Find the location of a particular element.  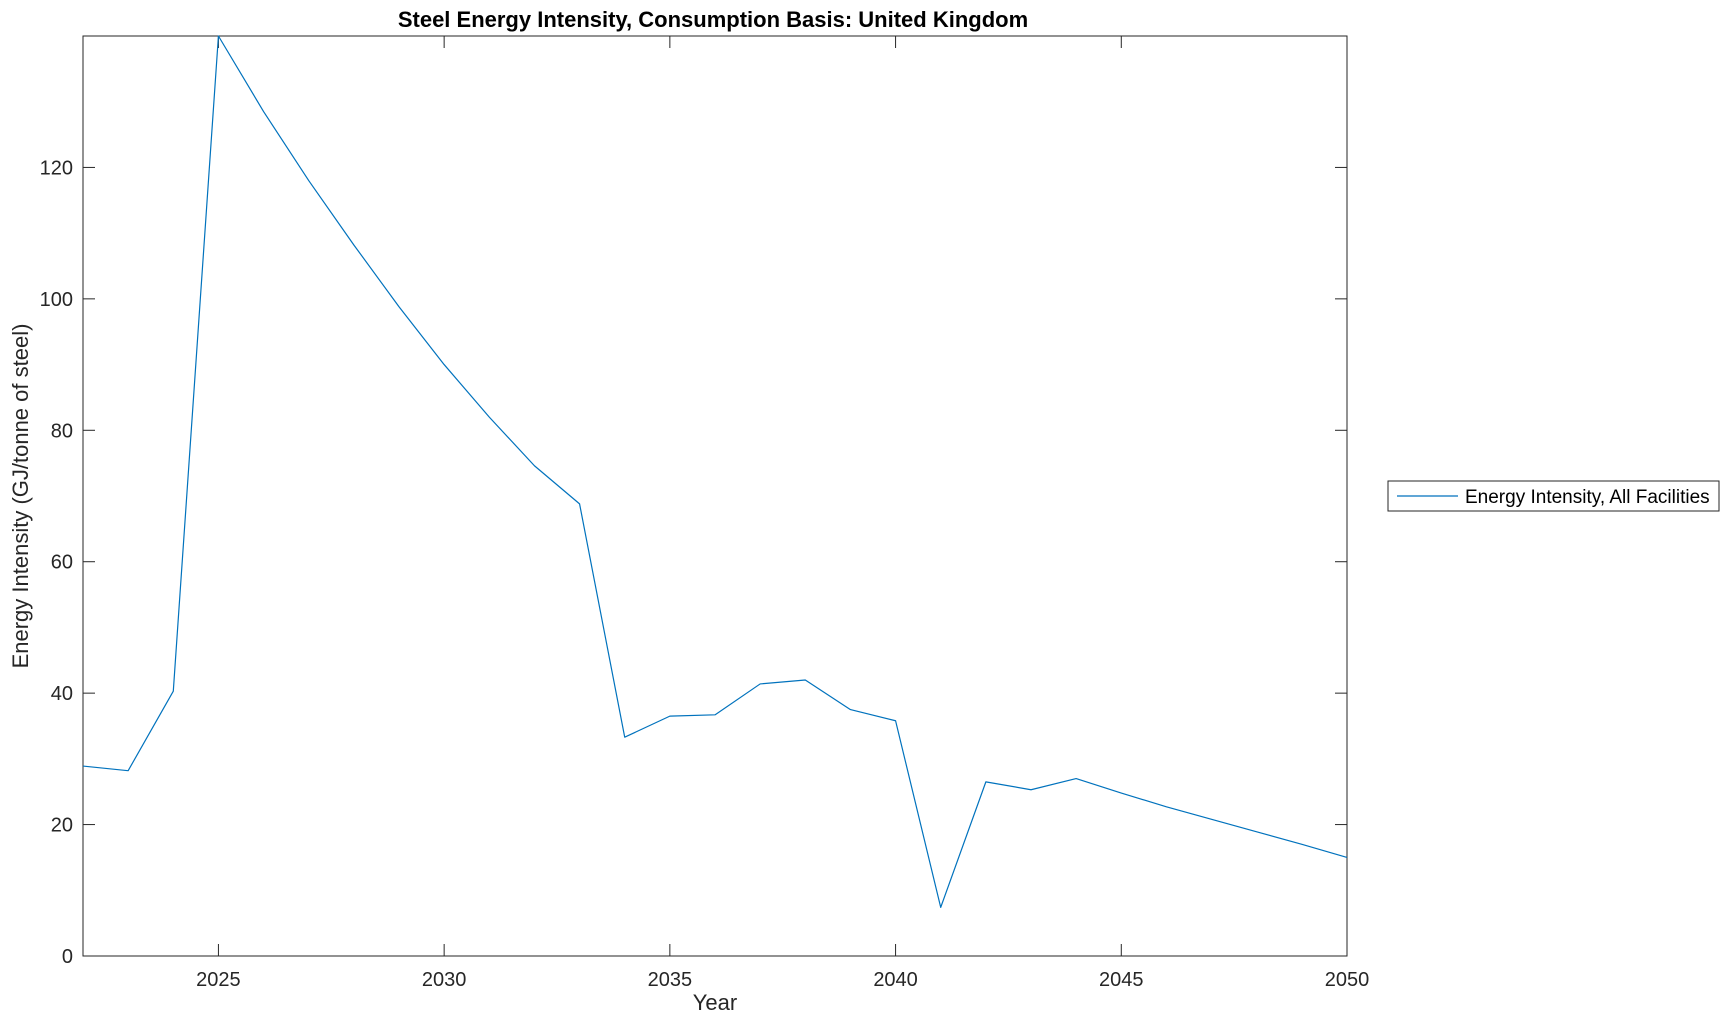

x-tick-label: 2035 is located at coordinates (670, 980).